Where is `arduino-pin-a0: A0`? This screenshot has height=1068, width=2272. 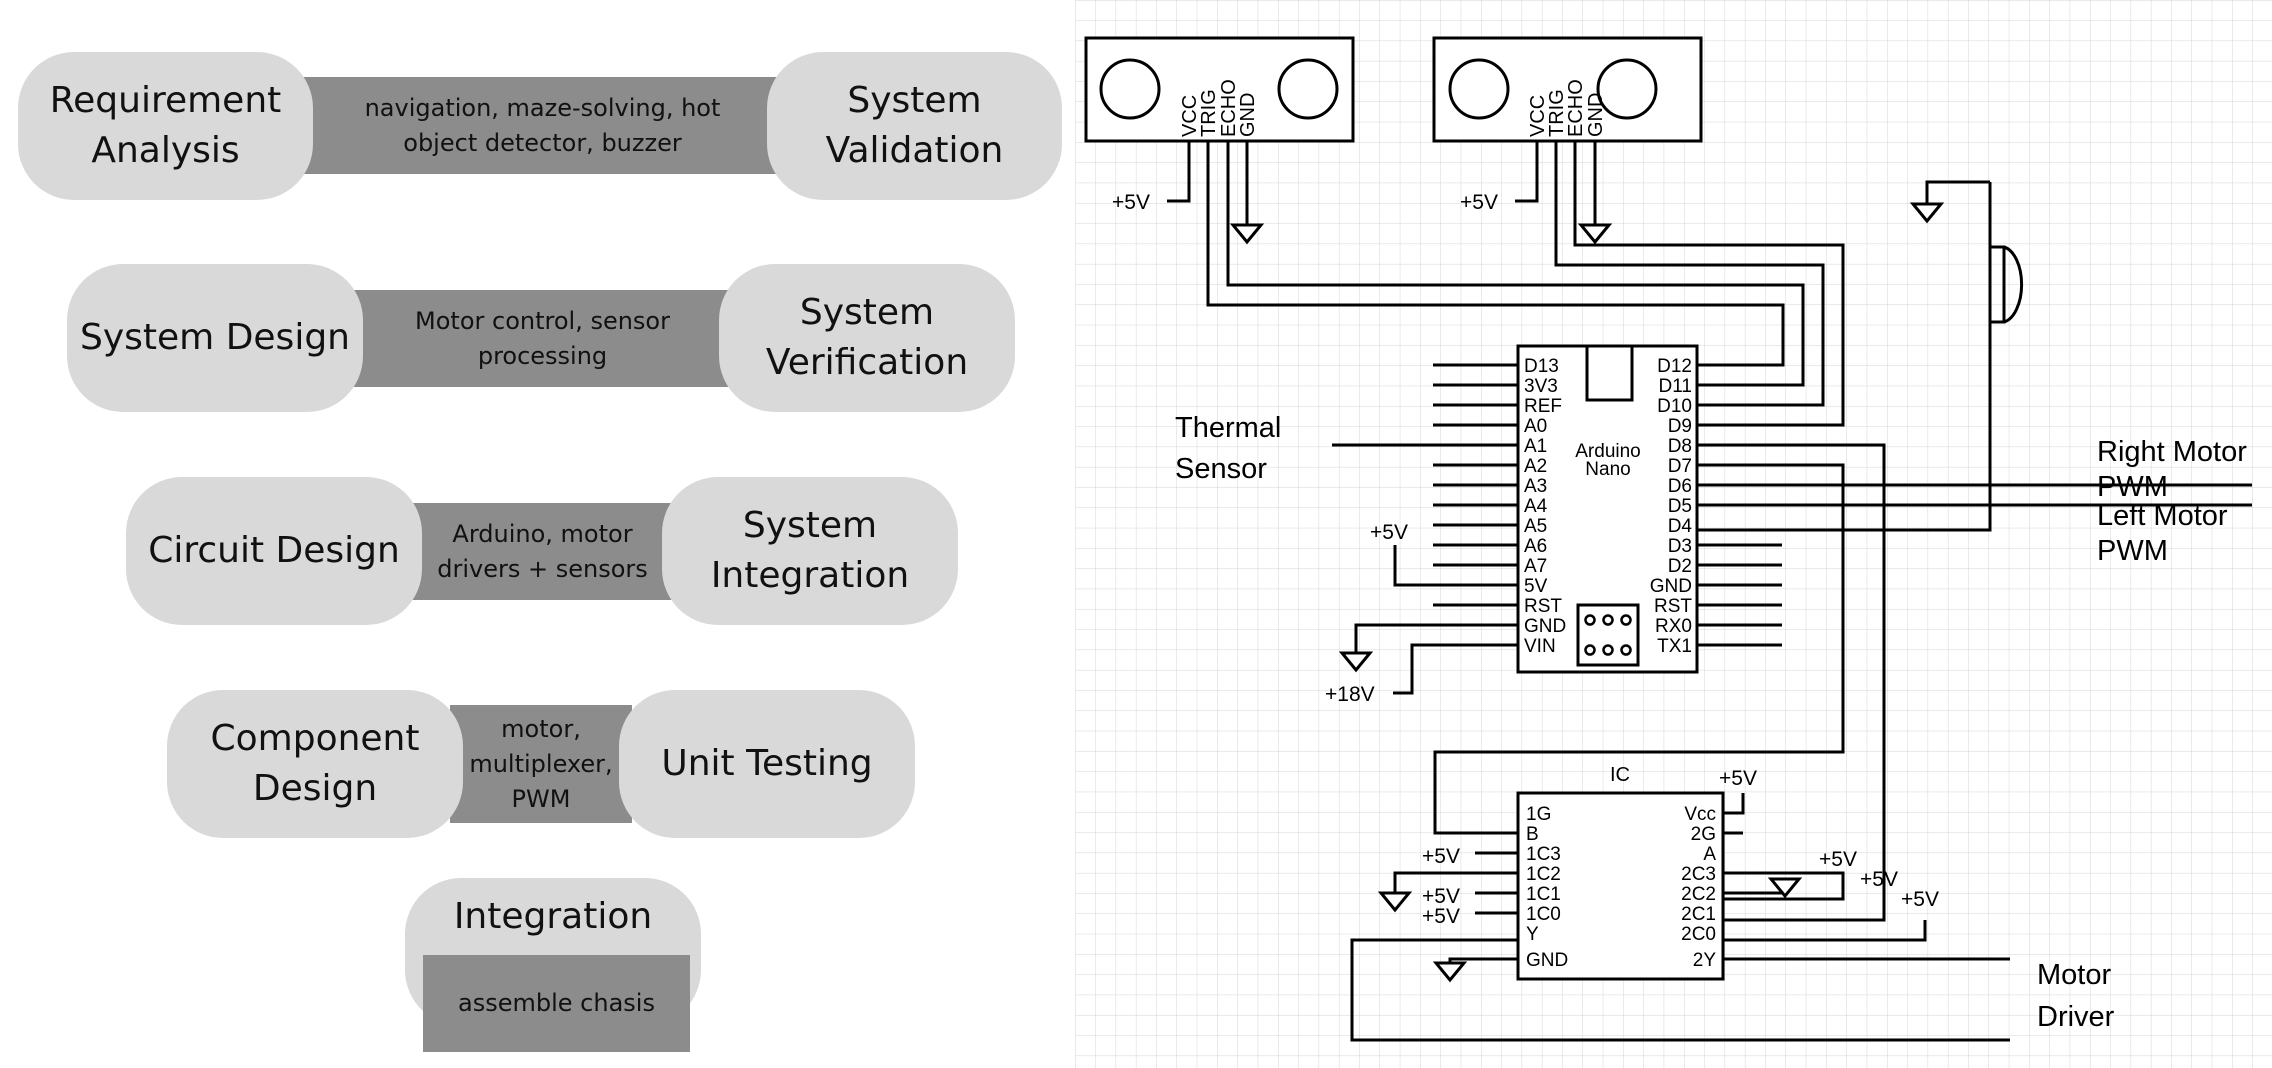 arduino-pin-a0: A0 is located at coordinates (1535, 426).